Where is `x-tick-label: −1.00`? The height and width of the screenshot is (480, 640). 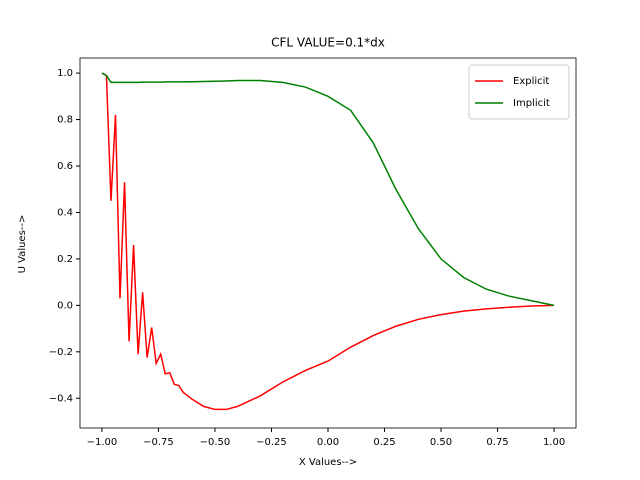
x-tick-label: −1.00 is located at coordinates (102, 442).